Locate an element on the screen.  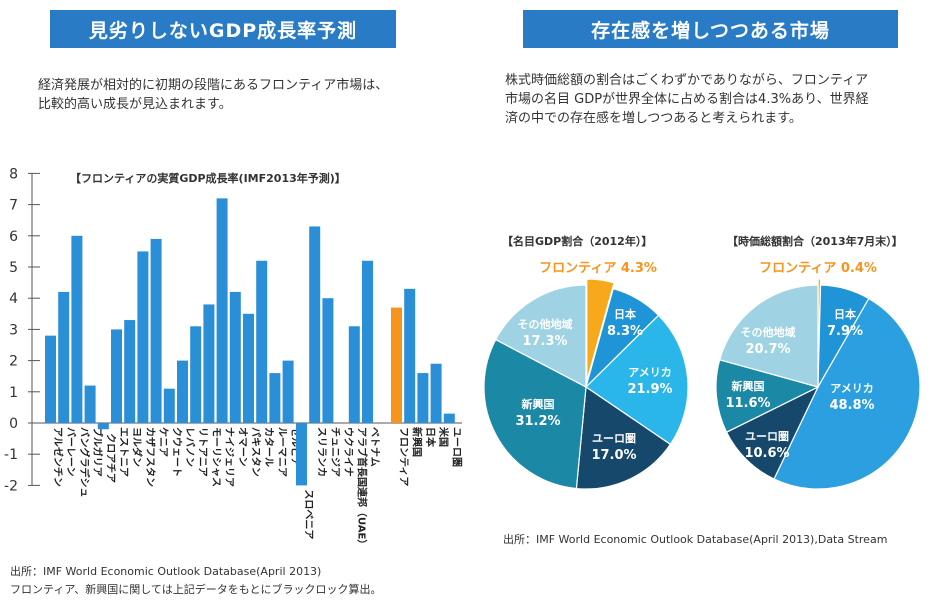
category-label: カタール is located at coordinates (269, 447).